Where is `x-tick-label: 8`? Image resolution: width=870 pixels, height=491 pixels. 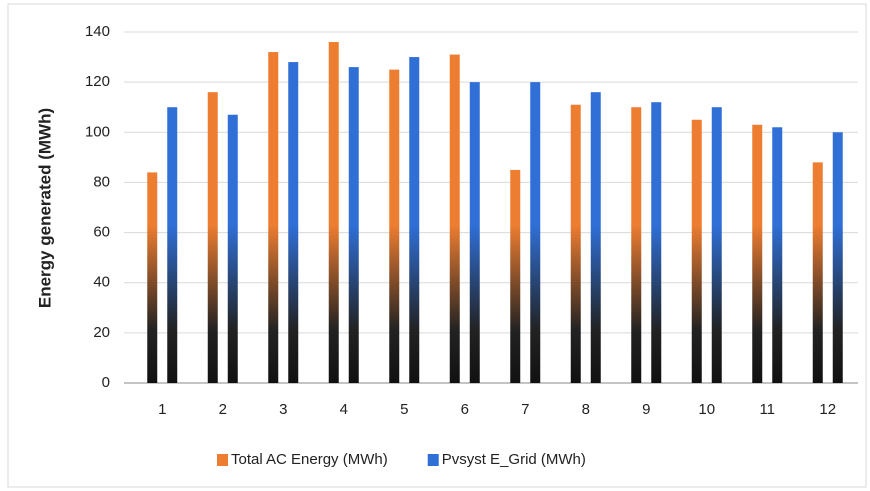
x-tick-label: 8 is located at coordinates (586, 409).